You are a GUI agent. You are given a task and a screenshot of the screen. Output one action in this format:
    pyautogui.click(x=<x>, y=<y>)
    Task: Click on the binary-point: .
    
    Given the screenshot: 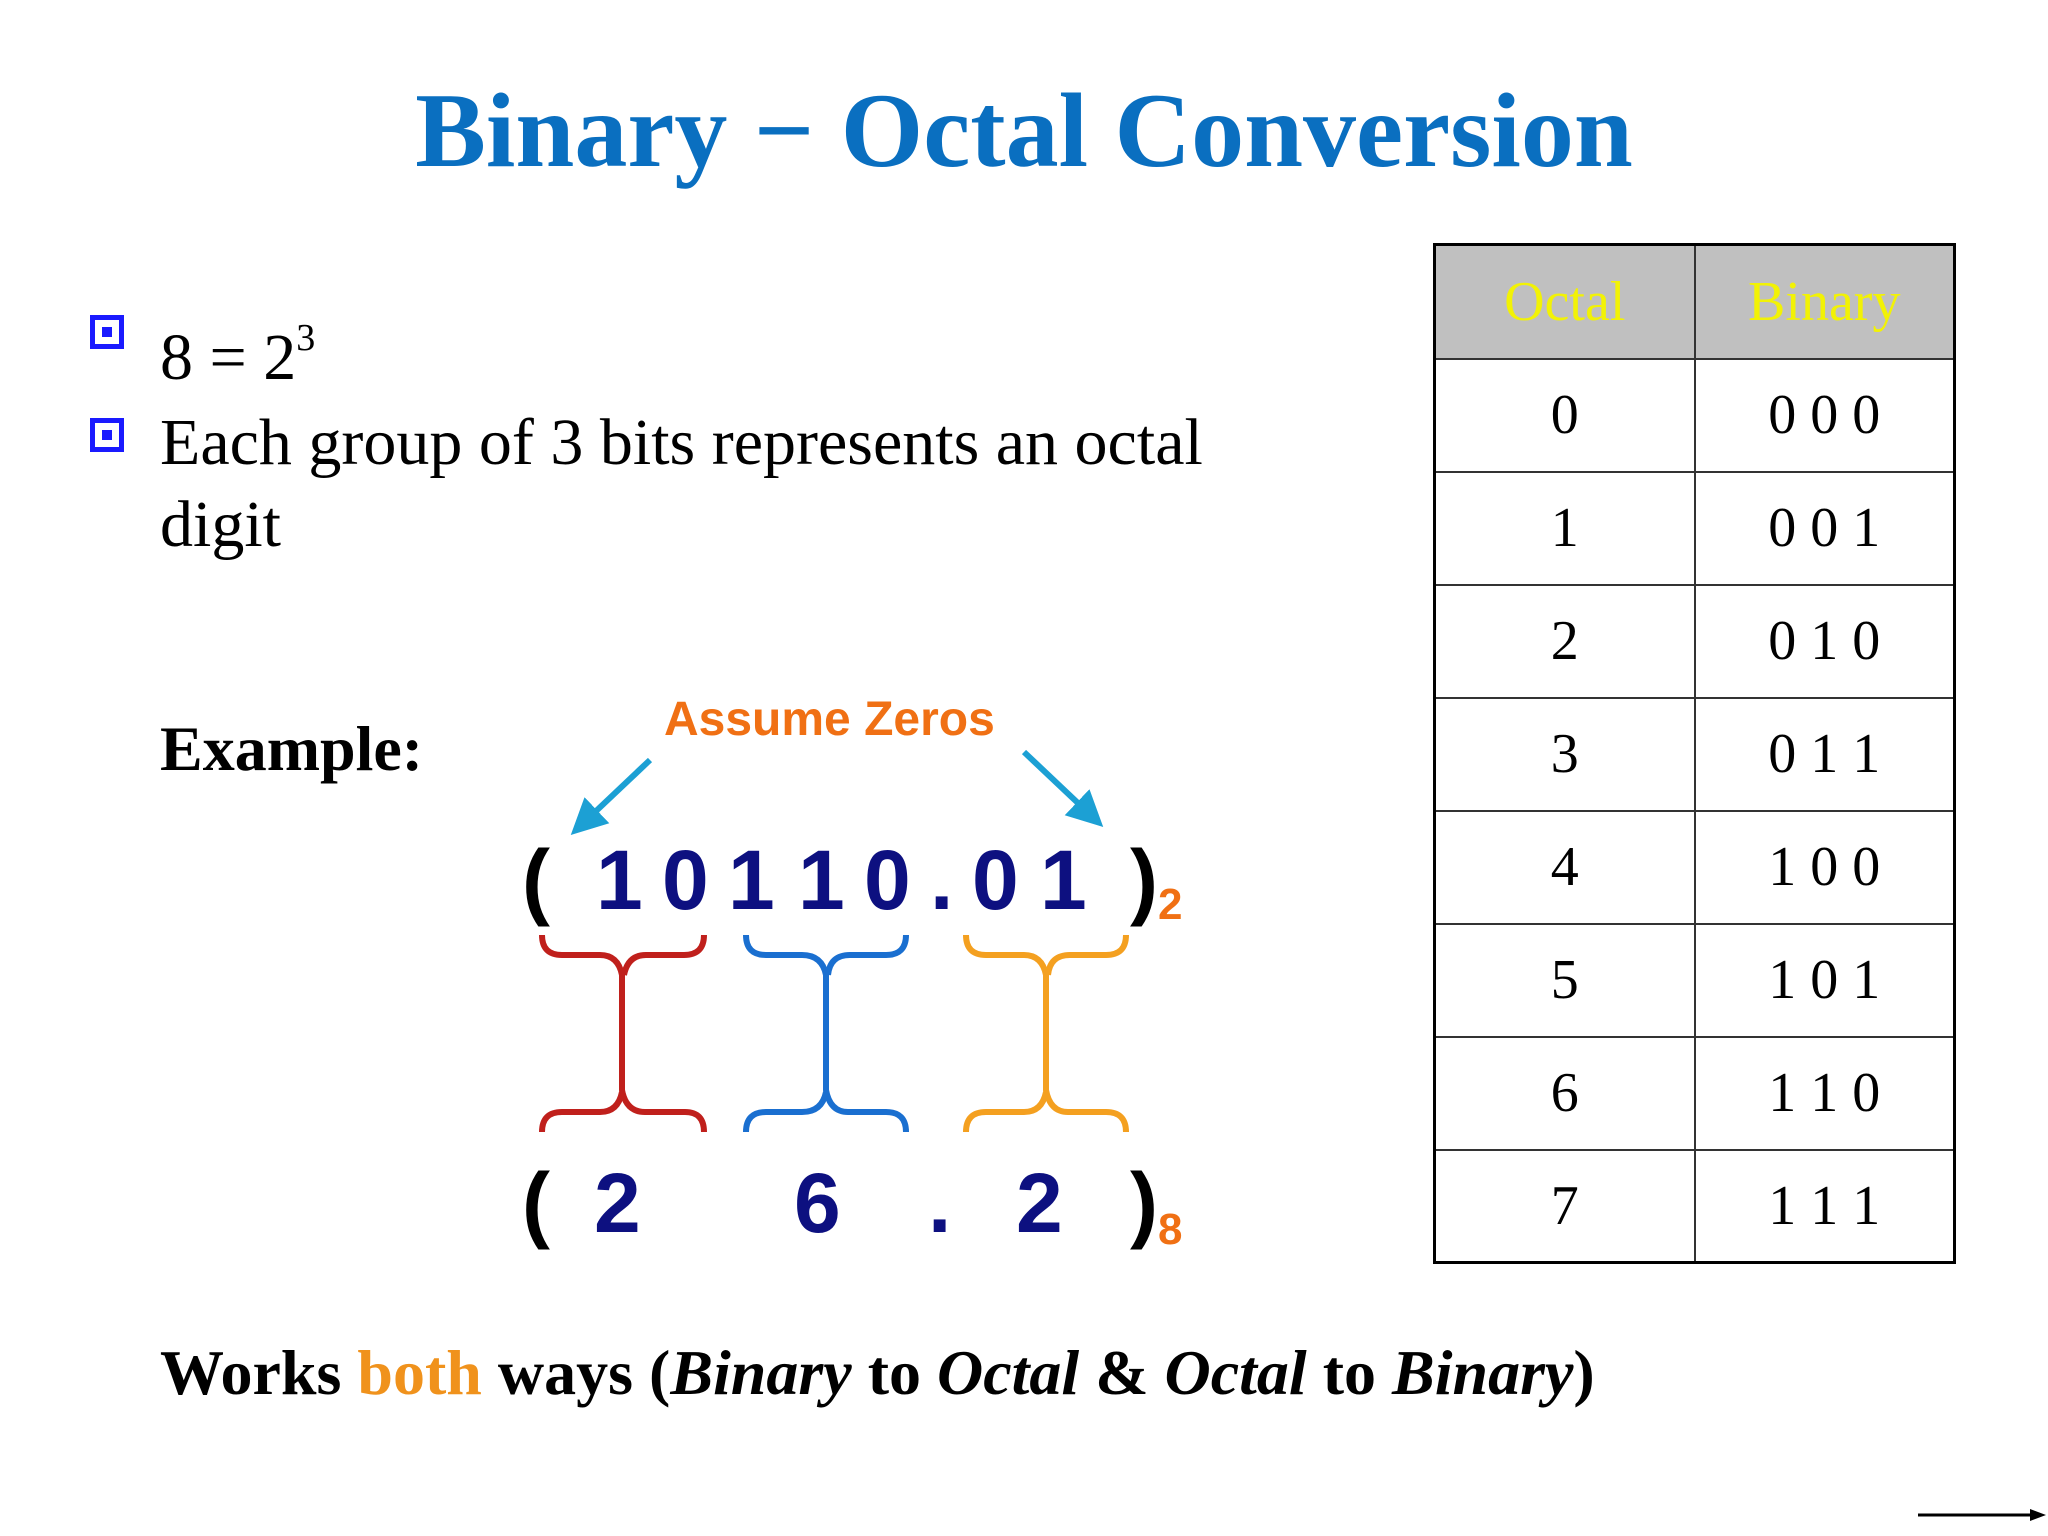 What is the action you would take?
    pyautogui.click(x=942, y=880)
    